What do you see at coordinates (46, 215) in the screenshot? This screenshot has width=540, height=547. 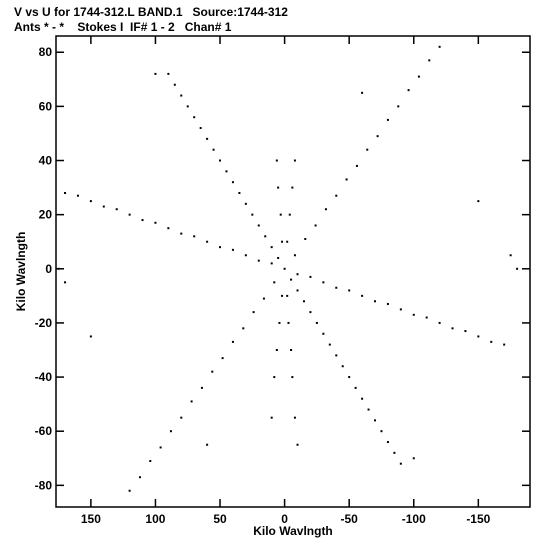 I see `y-tick-label: 20` at bounding box center [46, 215].